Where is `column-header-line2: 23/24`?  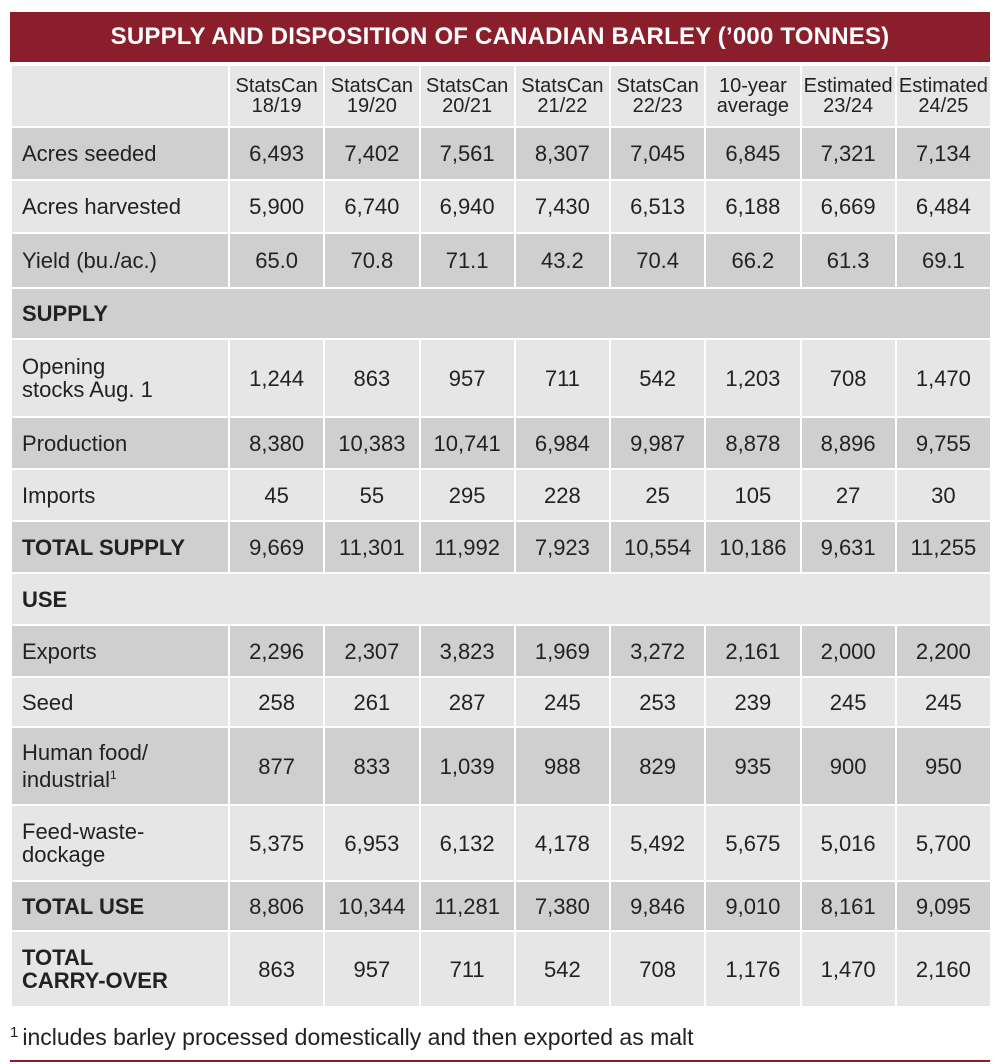 column-header-line2: 23/24 is located at coordinates (848, 106).